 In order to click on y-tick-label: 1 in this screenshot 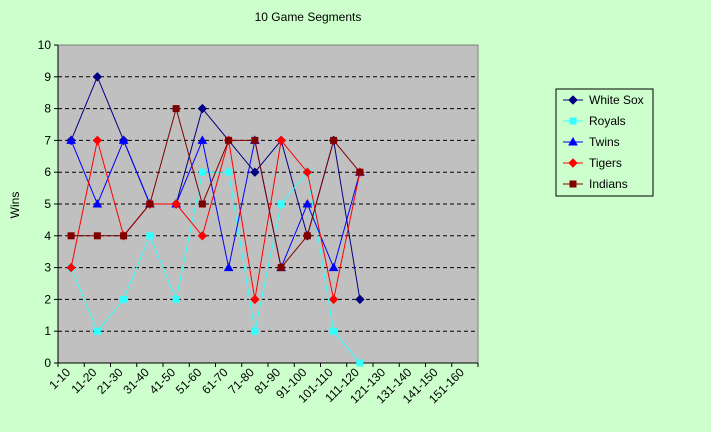, I will do `click(47, 331)`.